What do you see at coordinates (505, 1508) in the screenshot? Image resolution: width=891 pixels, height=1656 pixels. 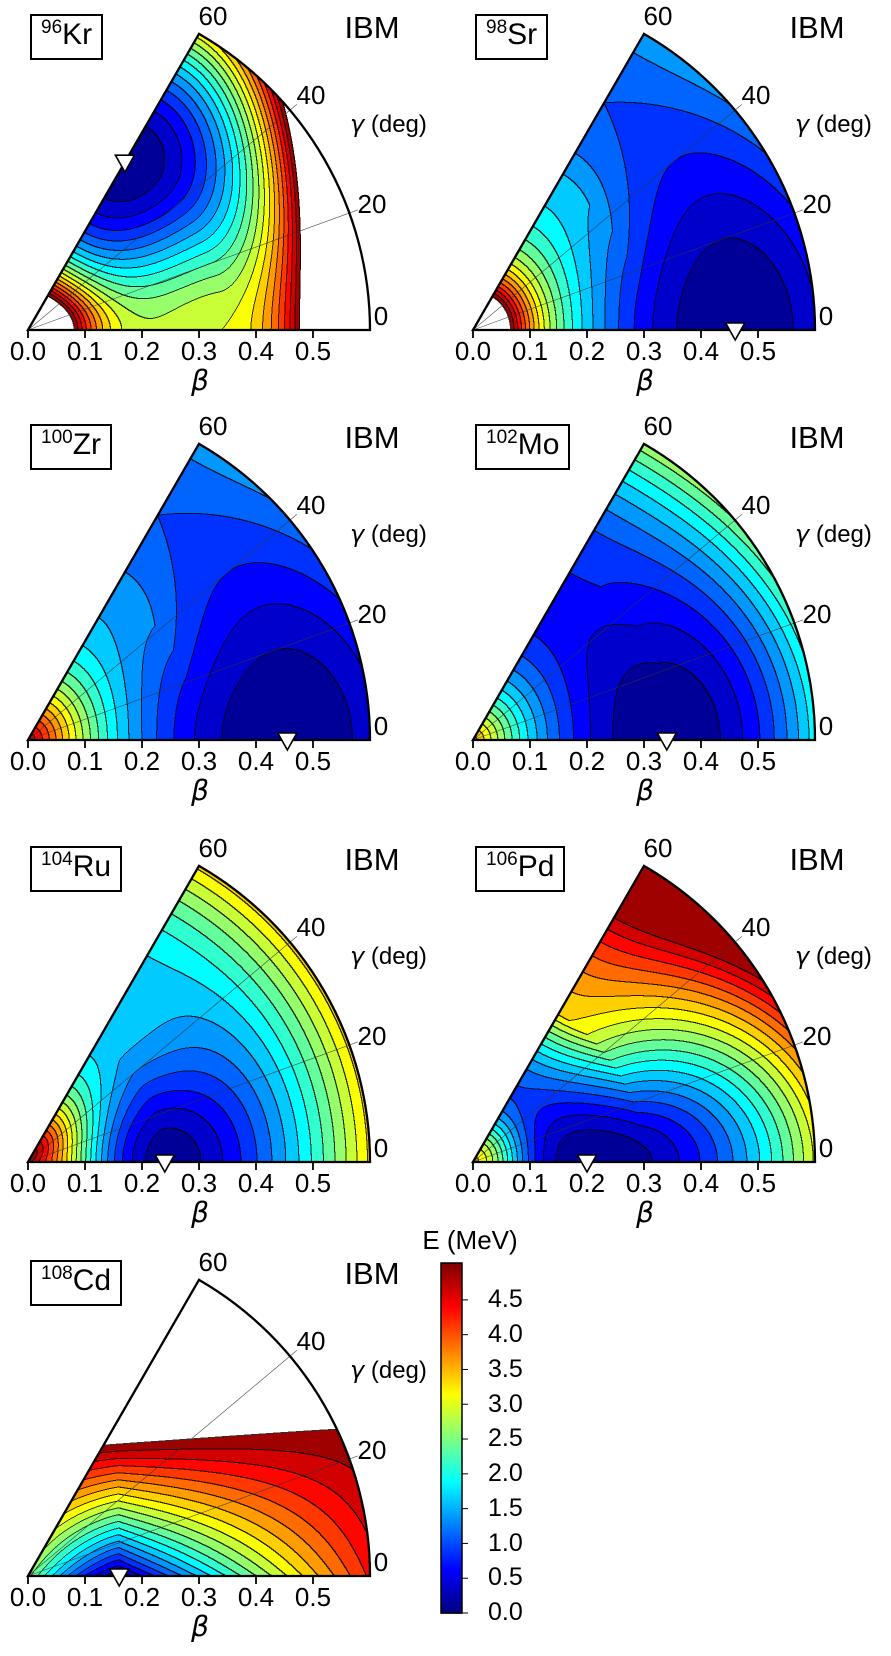 I see `colorbar-tick-label: 1.5` at bounding box center [505, 1508].